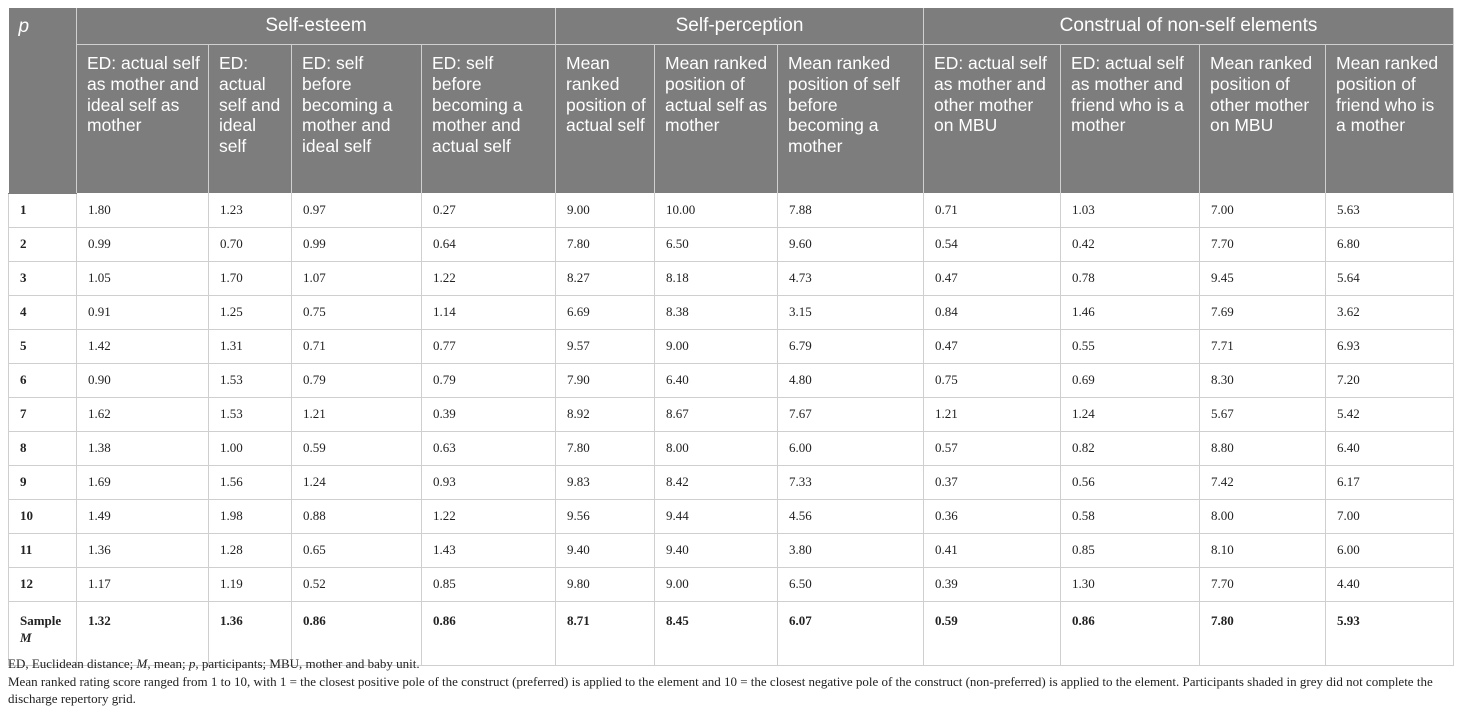  Describe the element at coordinates (716, 414) in the screenshot. I see `table-cell: 8.67` at that location.